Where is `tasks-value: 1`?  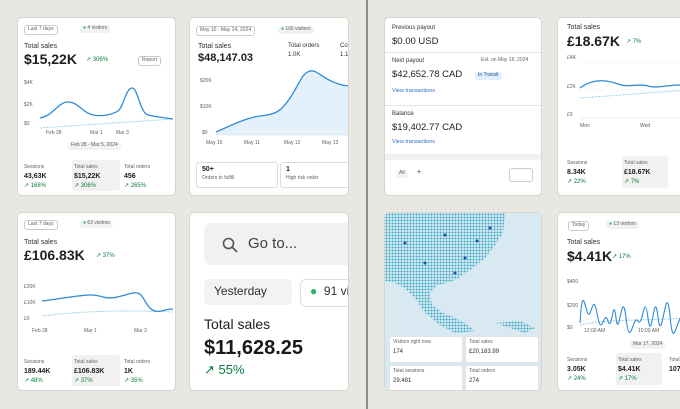
tasks-value: 1 is located at coordinates (288, 169).